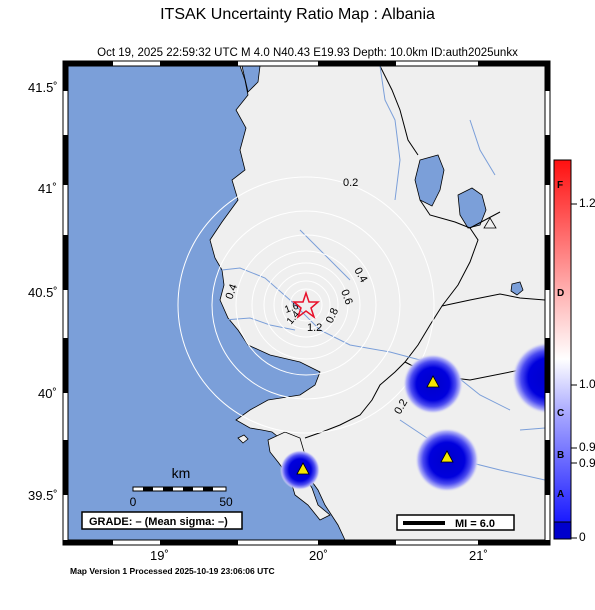 Image resolution: width=595 pixels, height=610 pixels. Describe the element at coordinates (47, 188) in the screenshot. I see `lat-label: 41˚` at that location.